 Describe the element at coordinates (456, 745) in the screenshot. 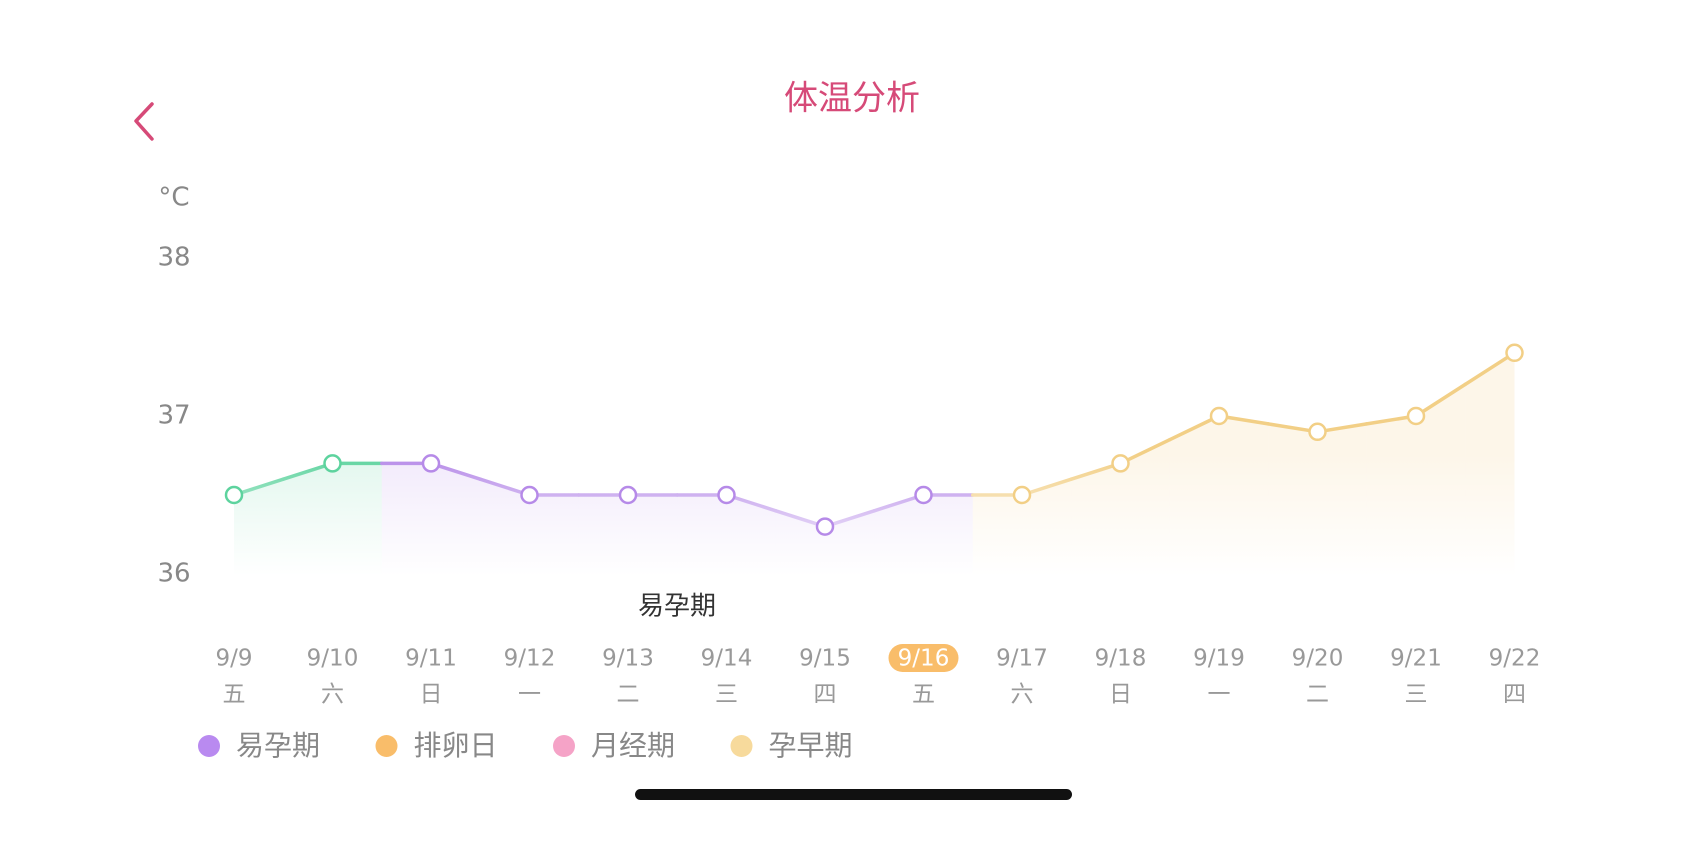

I see `legend-label: 排卵日` at that location.